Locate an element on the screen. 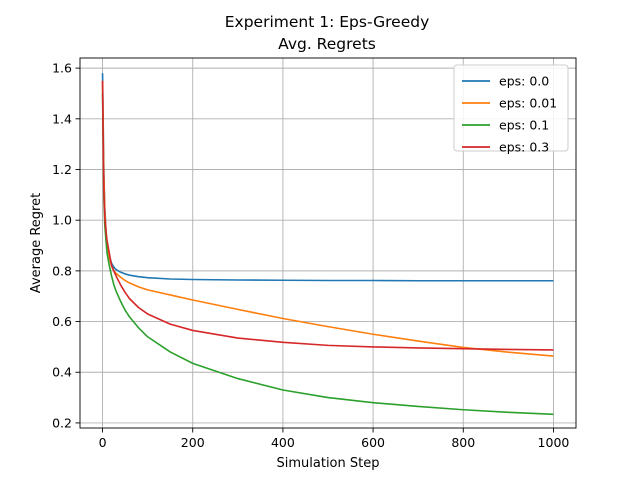  legend-box is located at coordinates (511, 108).